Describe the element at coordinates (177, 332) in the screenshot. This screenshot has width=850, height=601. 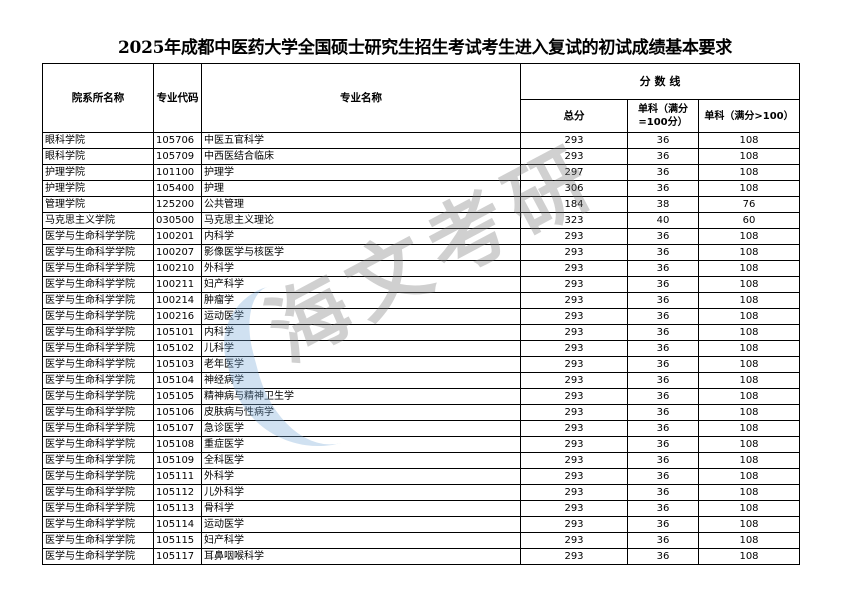
I see `code-cell: 105101` at that location.